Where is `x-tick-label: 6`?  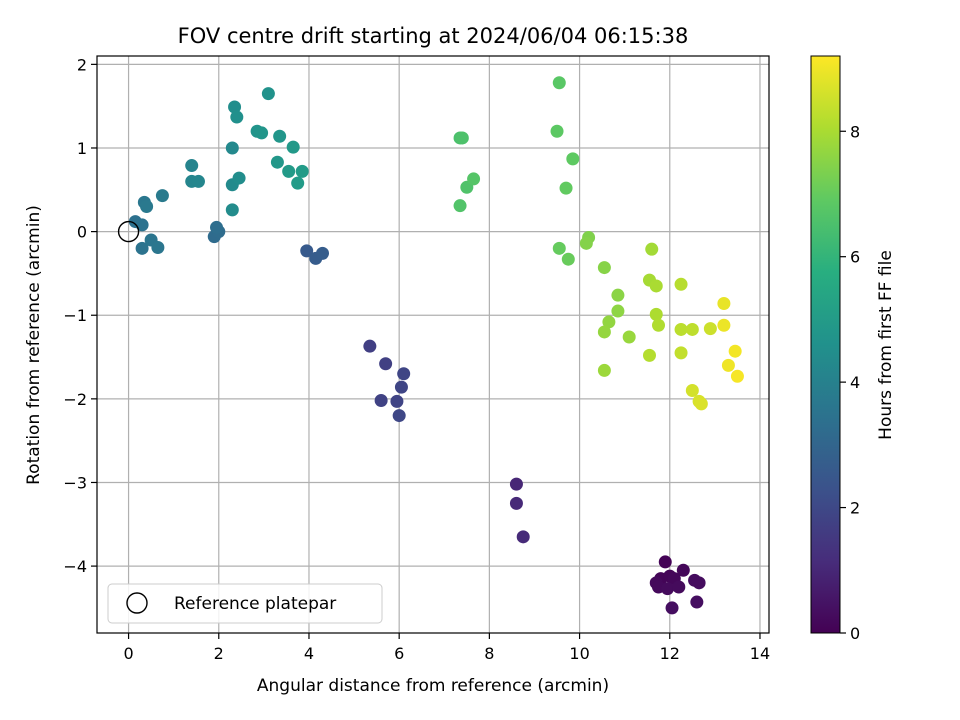
x-tick-label: 6 is located at coordinates (399, 653).